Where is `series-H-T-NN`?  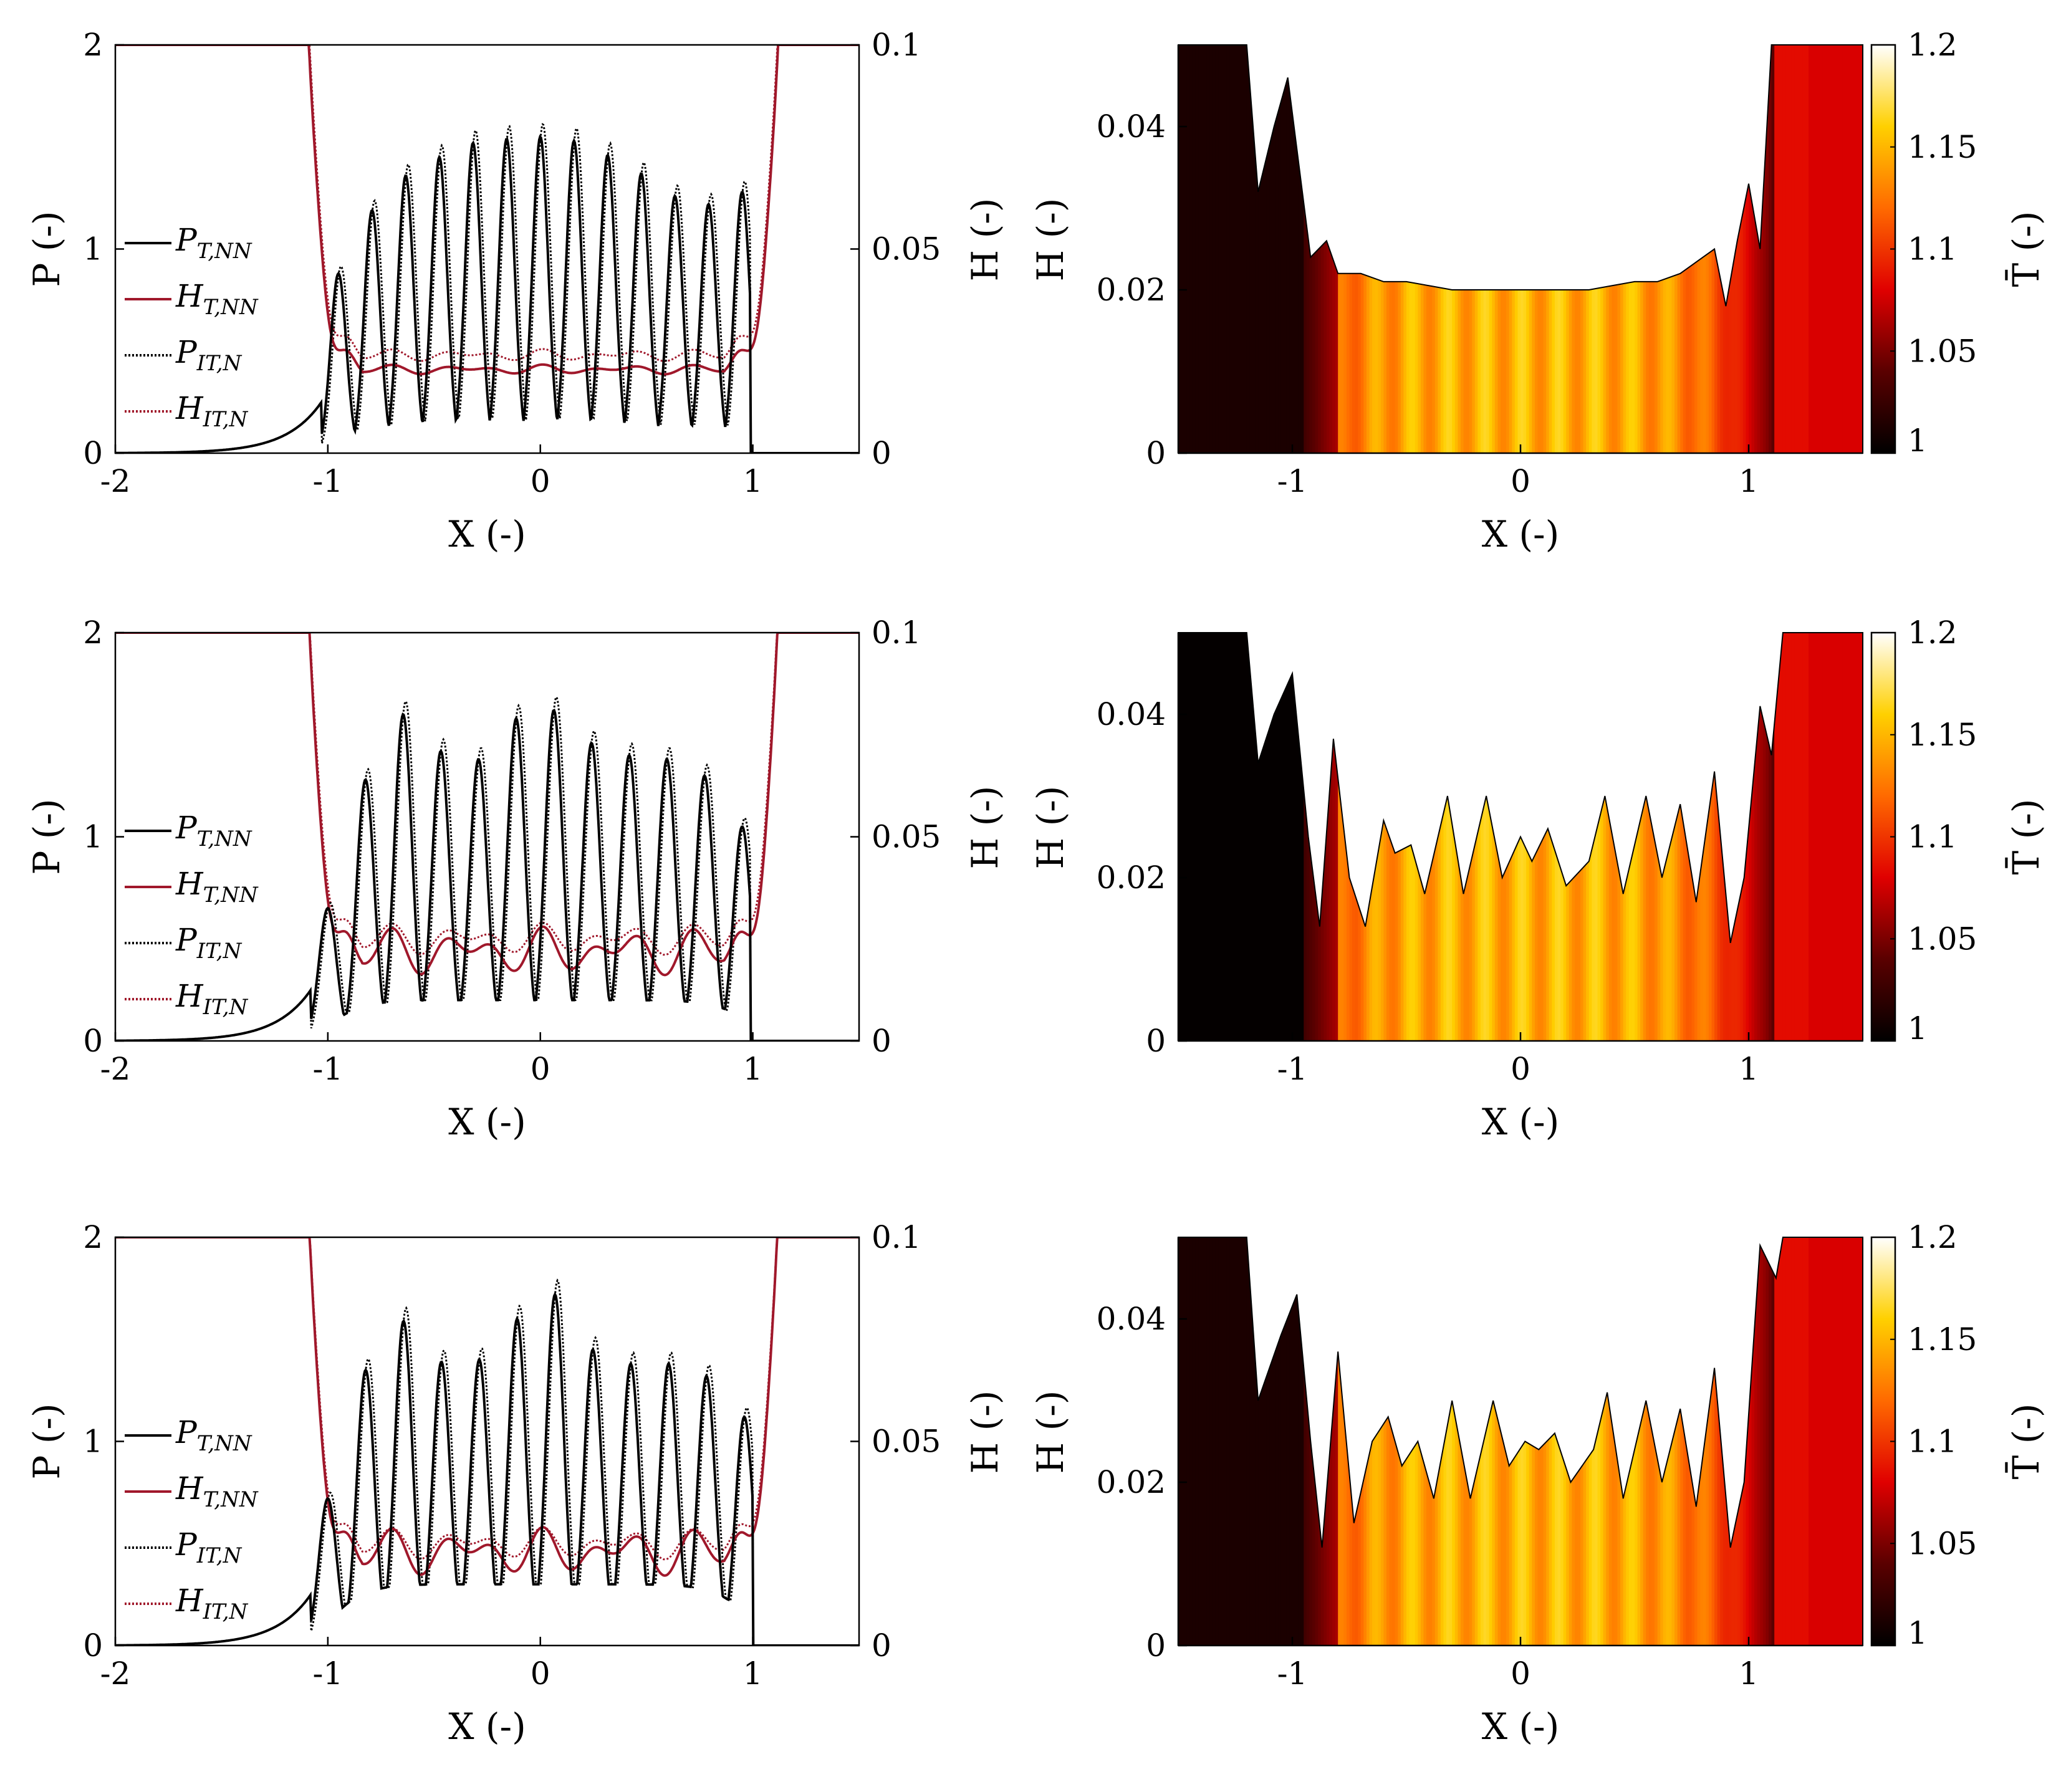 series-H-T-NN is located at coordinates (487, 805).